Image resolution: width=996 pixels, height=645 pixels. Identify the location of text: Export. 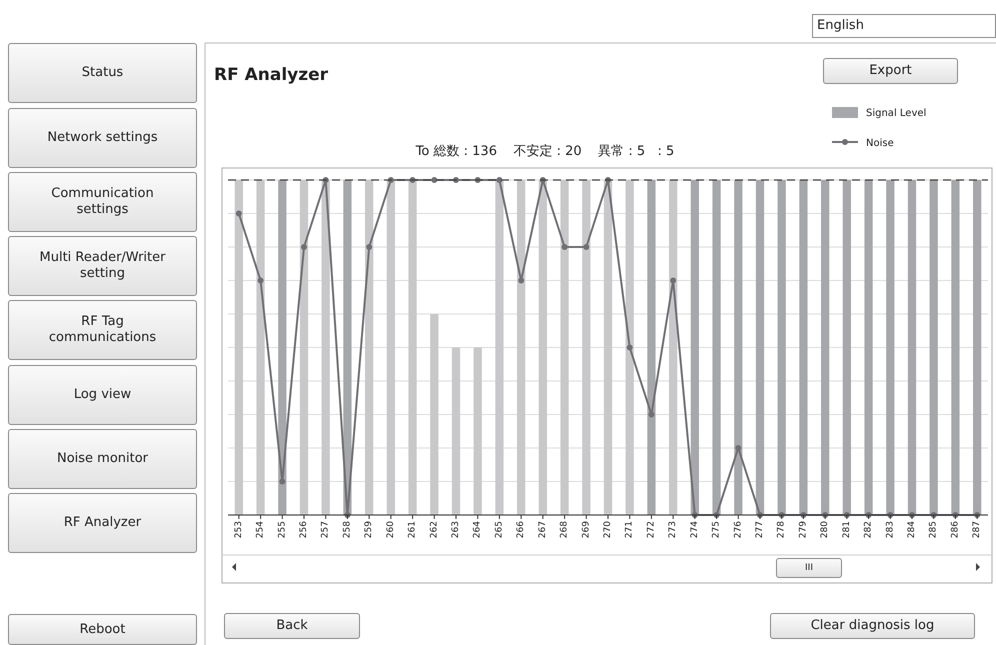
(890, 71).